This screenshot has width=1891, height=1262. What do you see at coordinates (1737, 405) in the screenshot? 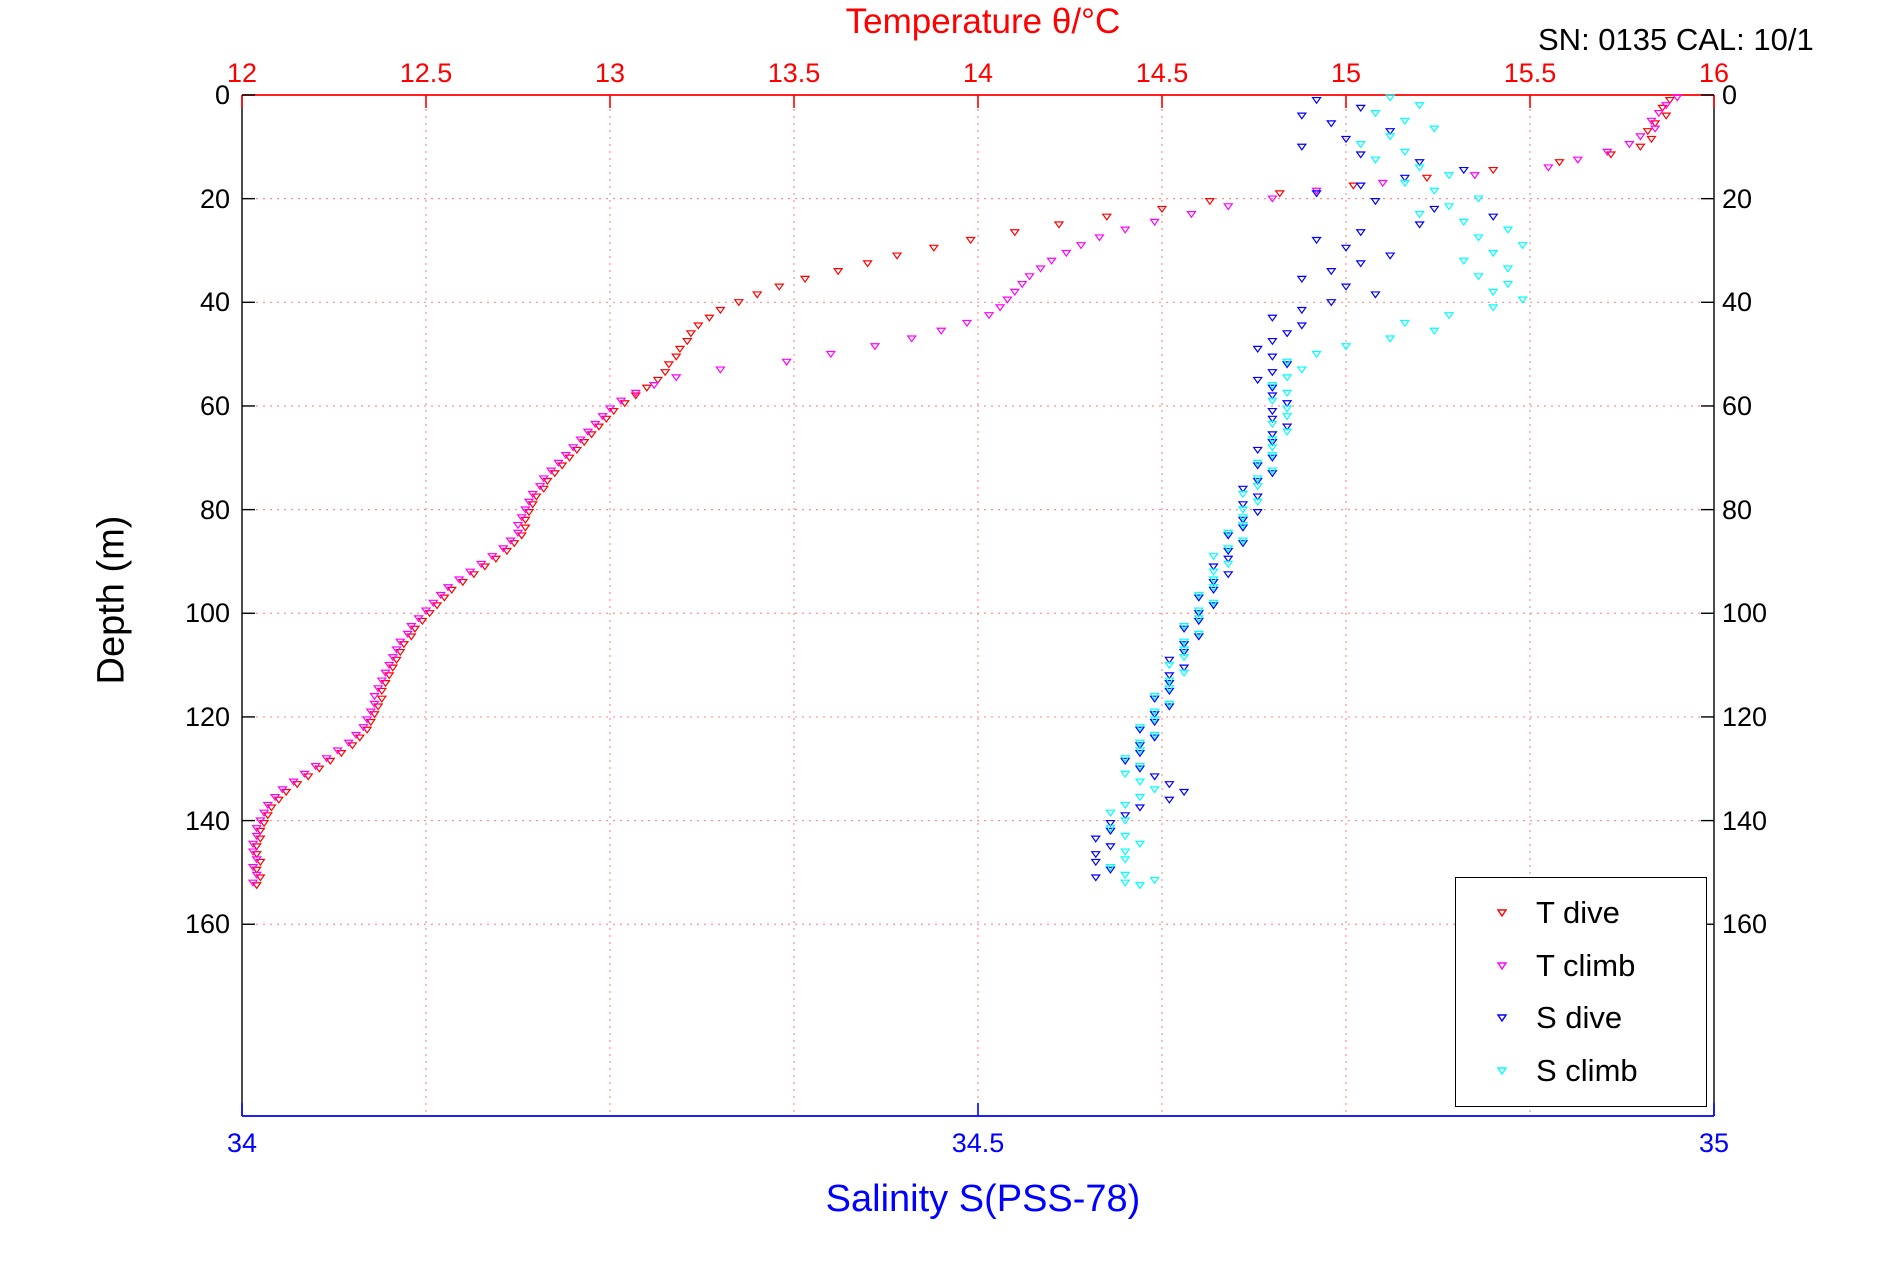
I see `right-axis-tick-label: 60` at bounding box center [1737, 405].